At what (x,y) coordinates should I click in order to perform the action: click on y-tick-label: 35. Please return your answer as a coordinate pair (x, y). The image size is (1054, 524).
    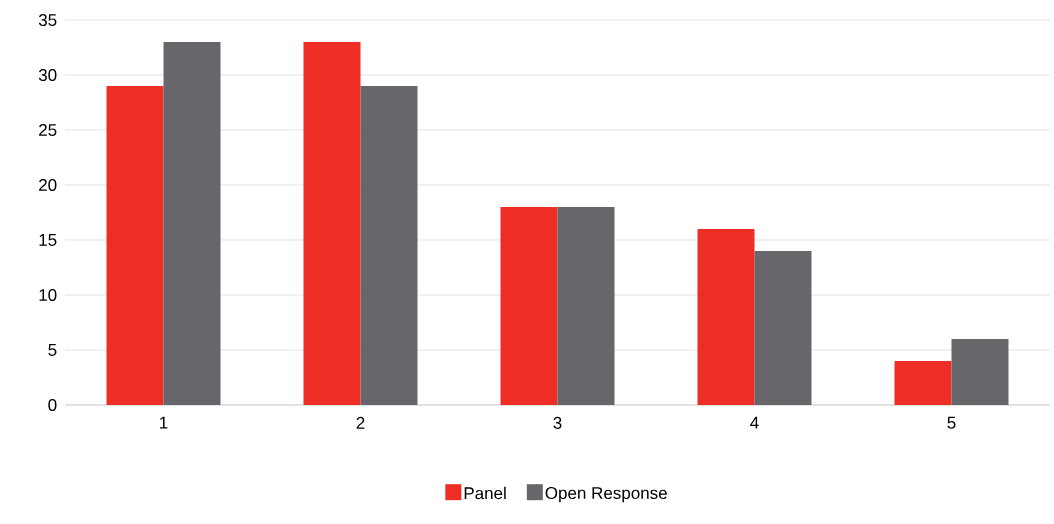
    Looking at the image, I should click on (47, 20).